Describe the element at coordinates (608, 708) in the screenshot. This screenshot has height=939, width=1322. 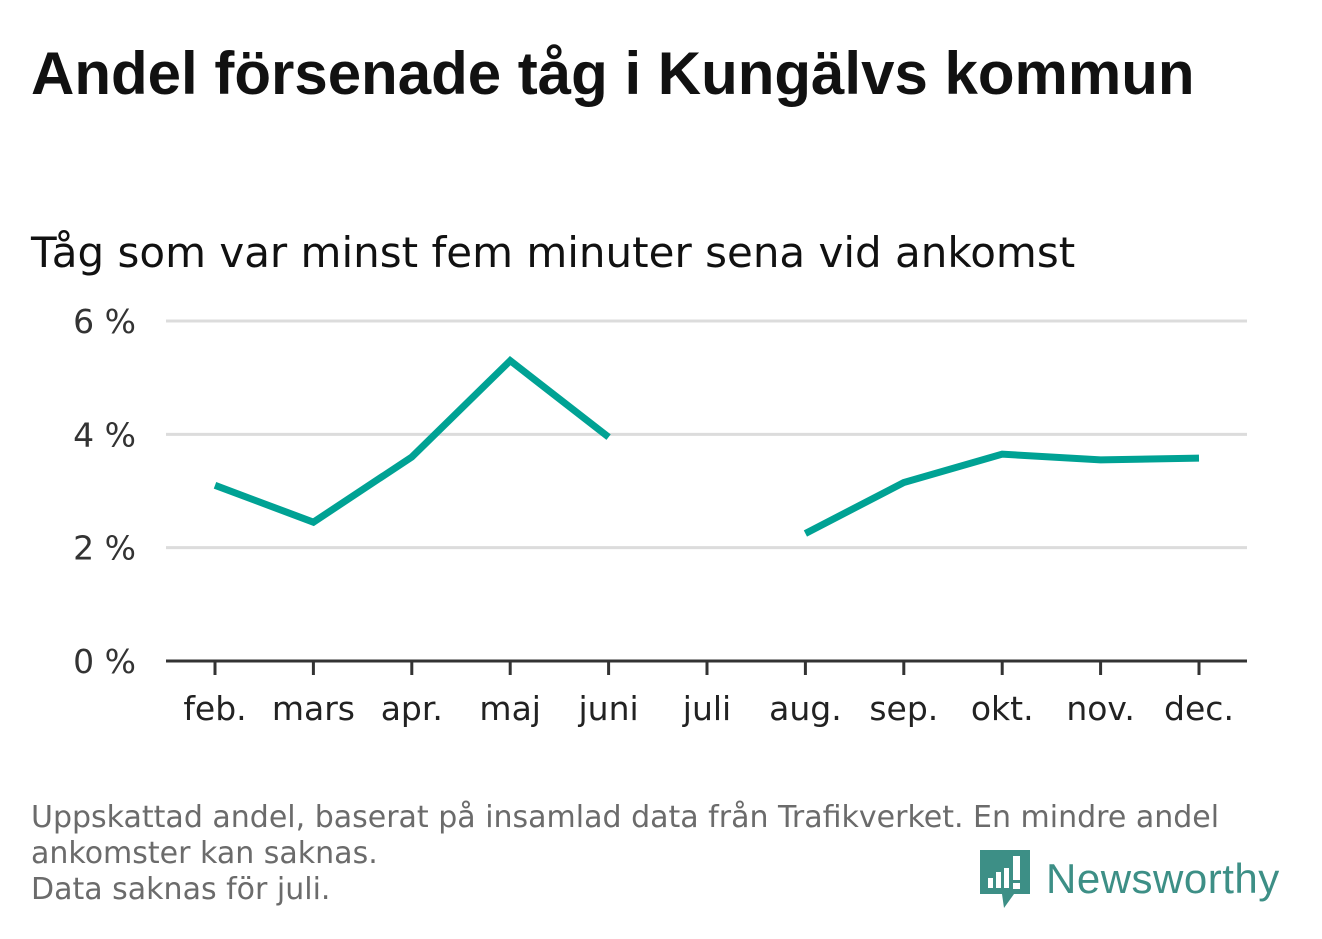
I see `x-tick-label: juni` at that location.